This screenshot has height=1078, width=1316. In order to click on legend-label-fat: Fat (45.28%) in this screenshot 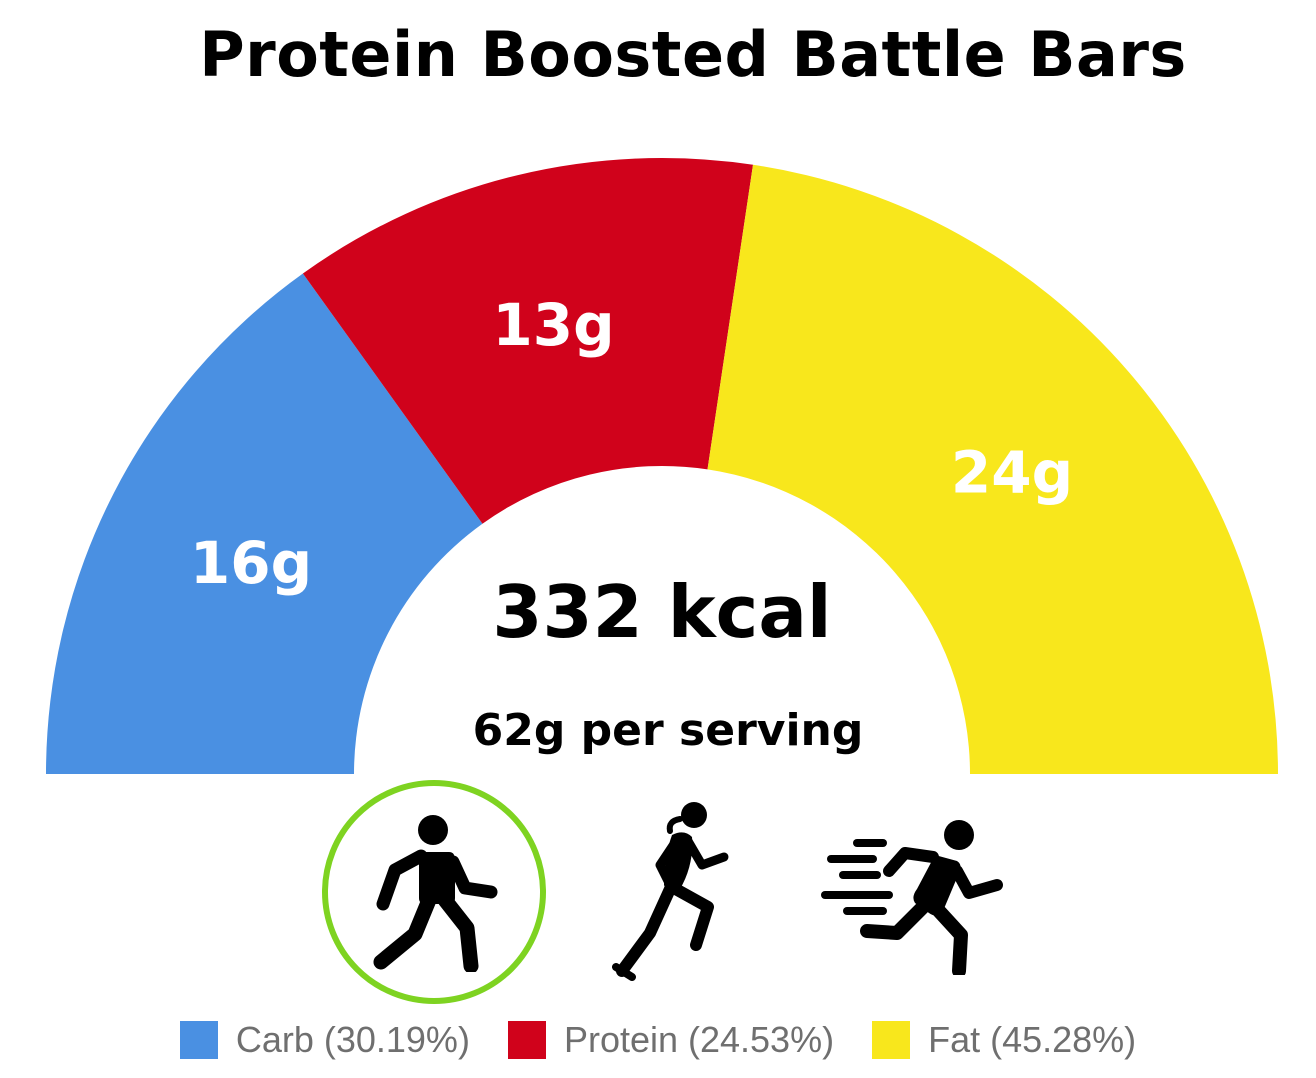, I will do `click(1032, 1039)`.